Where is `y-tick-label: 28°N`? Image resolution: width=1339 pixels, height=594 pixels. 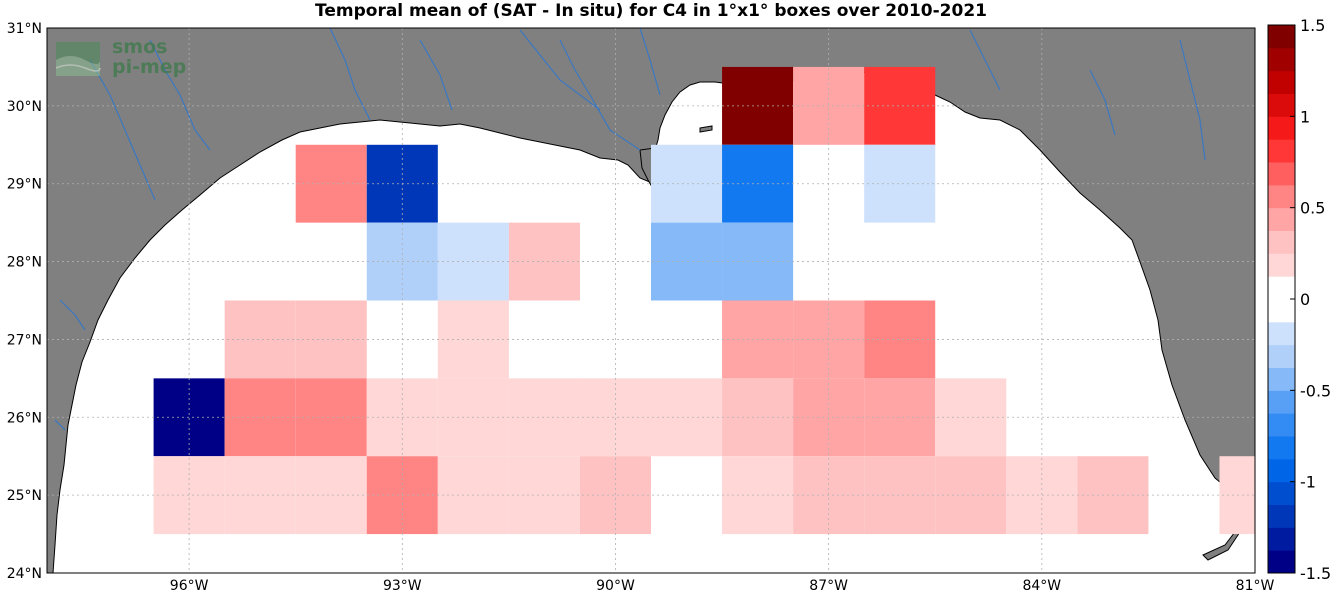 y-tick-label: 28°N is located at coordinates (24, 263).